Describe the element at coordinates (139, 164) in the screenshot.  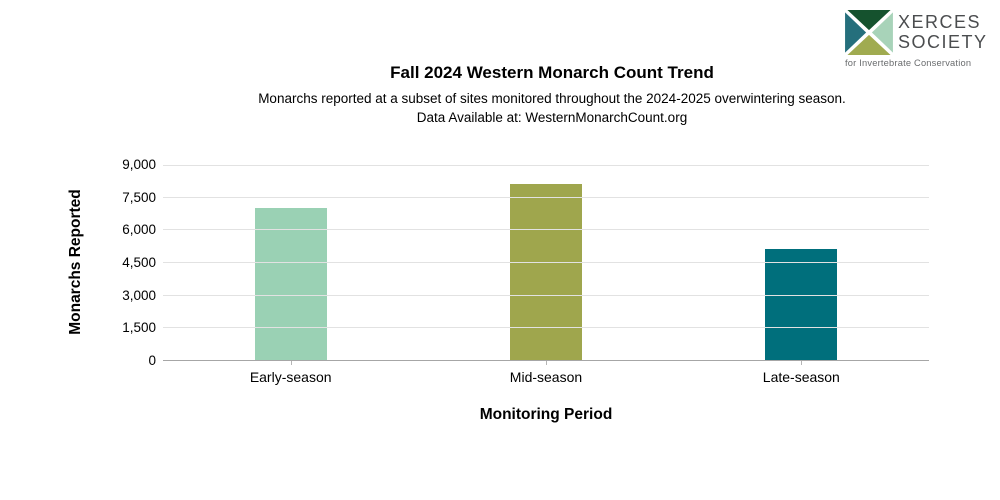
I see `y-tick-label: 9,000` at that location.